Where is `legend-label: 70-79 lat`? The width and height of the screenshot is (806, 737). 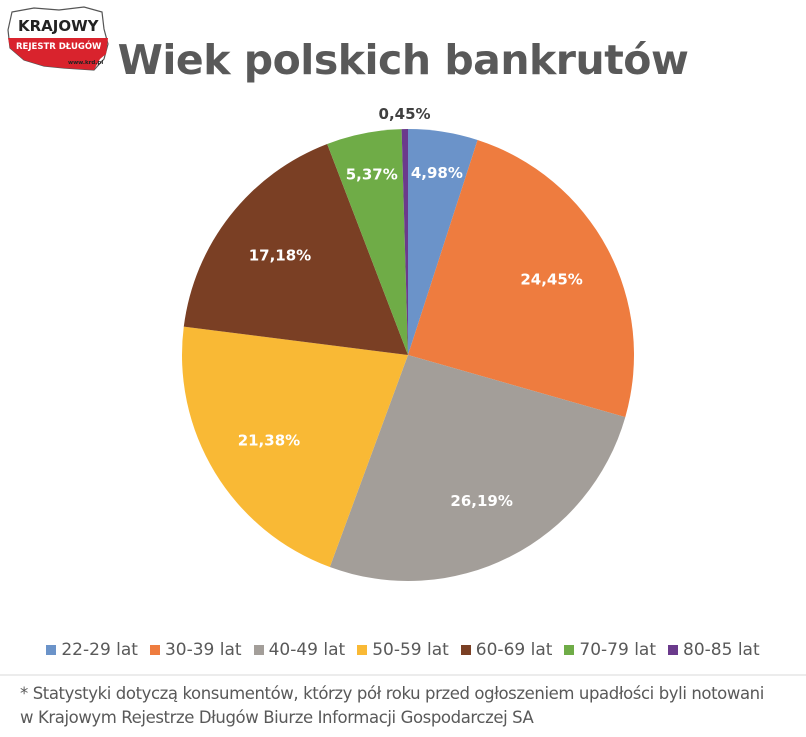 legend-label: 70-79 lat is located at coordinates (618, 650).